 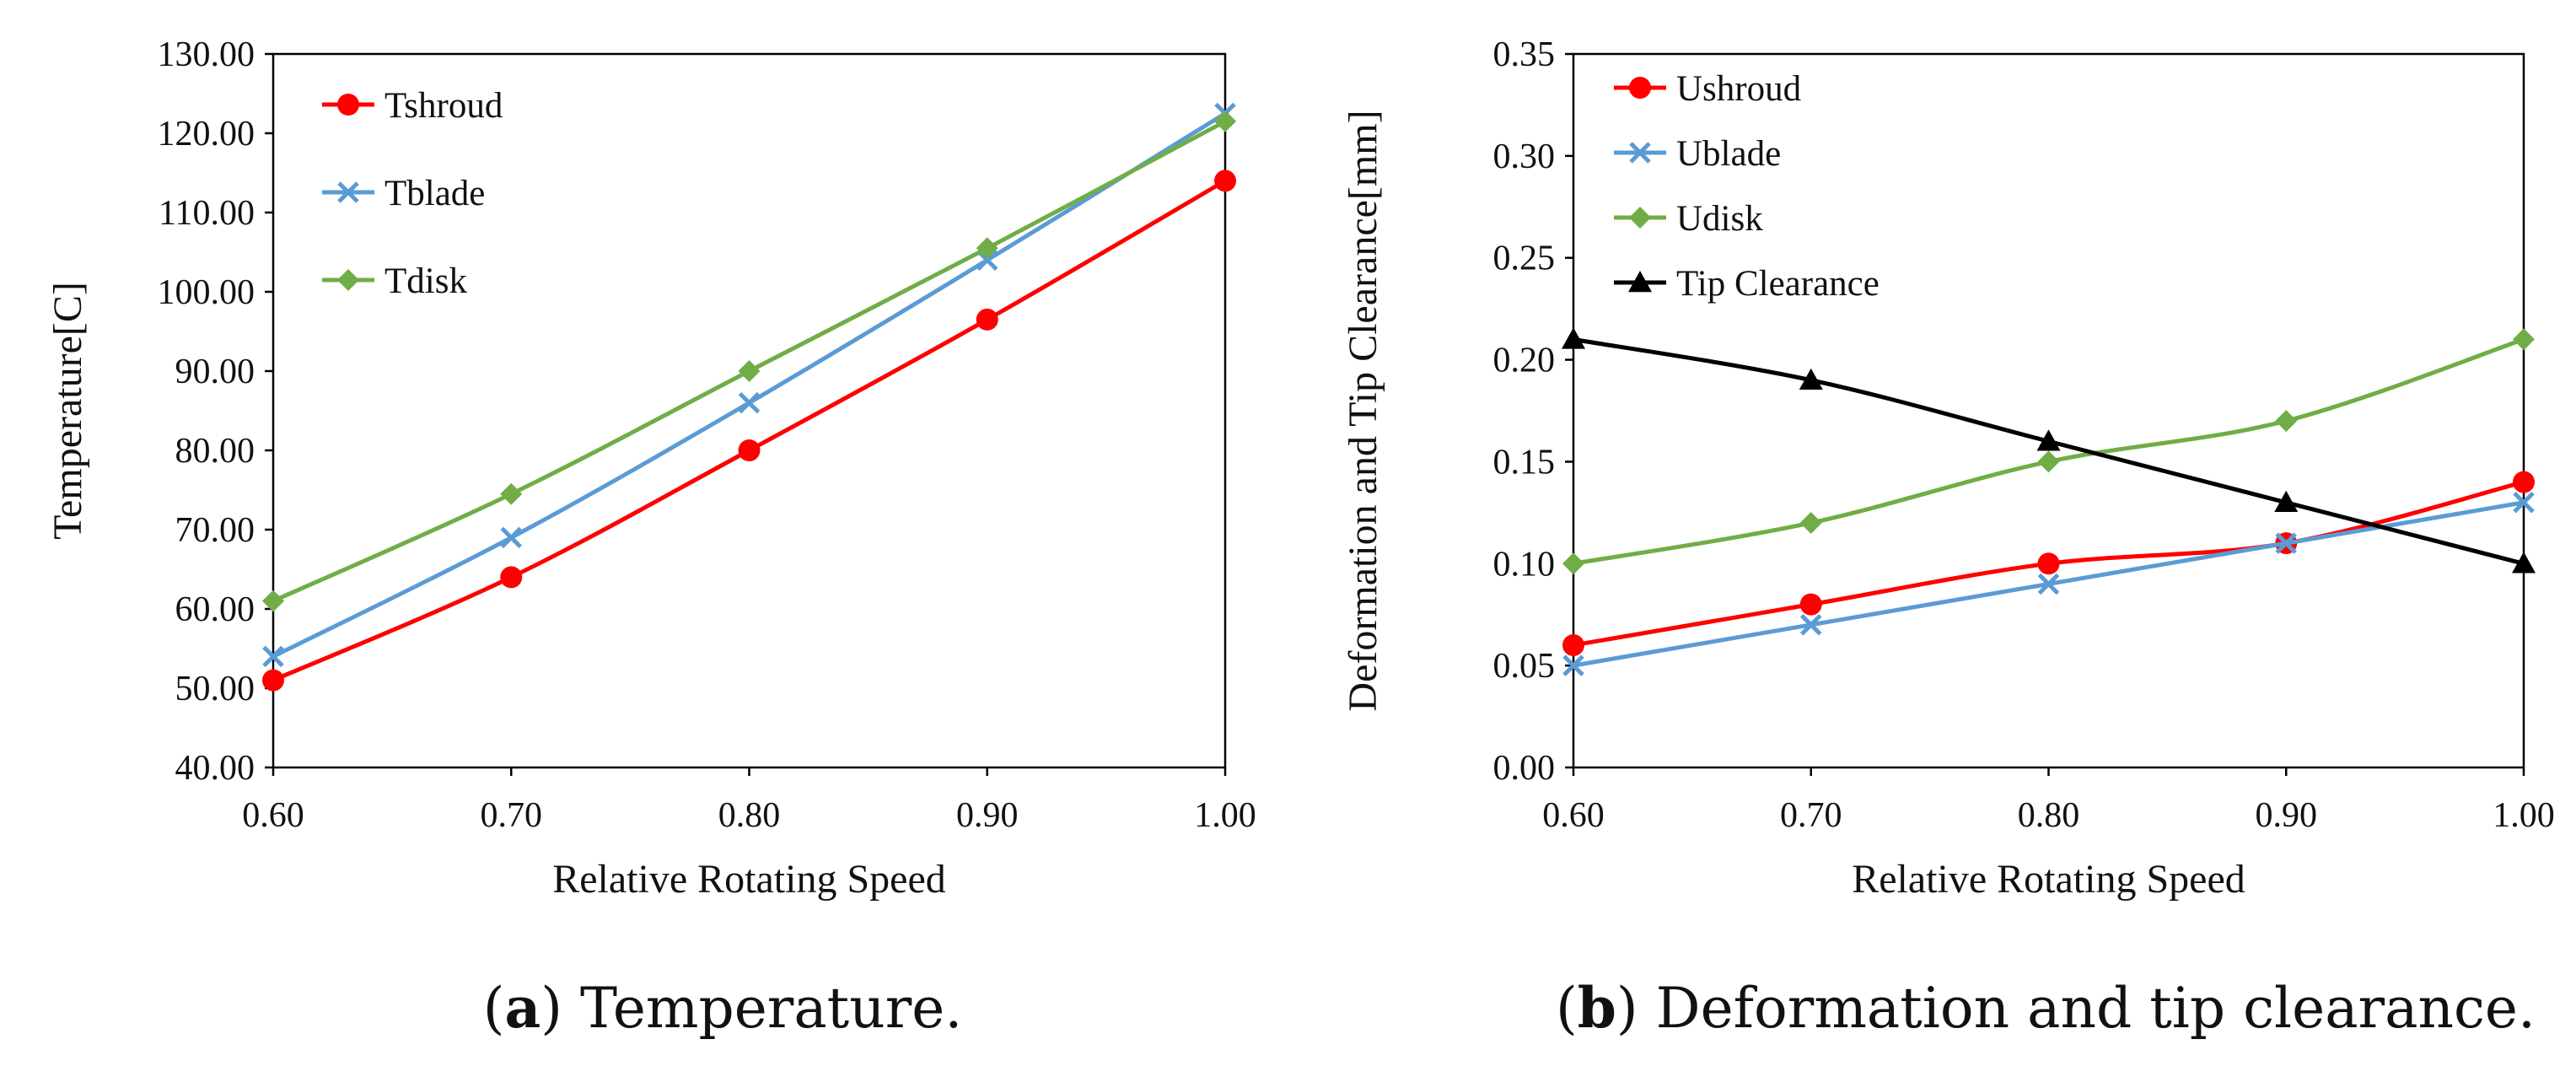 What do you see at coordinates (215, 372) in the screenshot?
I see `panel-a-y-tick-label: 90.00` at bounding box center [215, 372].